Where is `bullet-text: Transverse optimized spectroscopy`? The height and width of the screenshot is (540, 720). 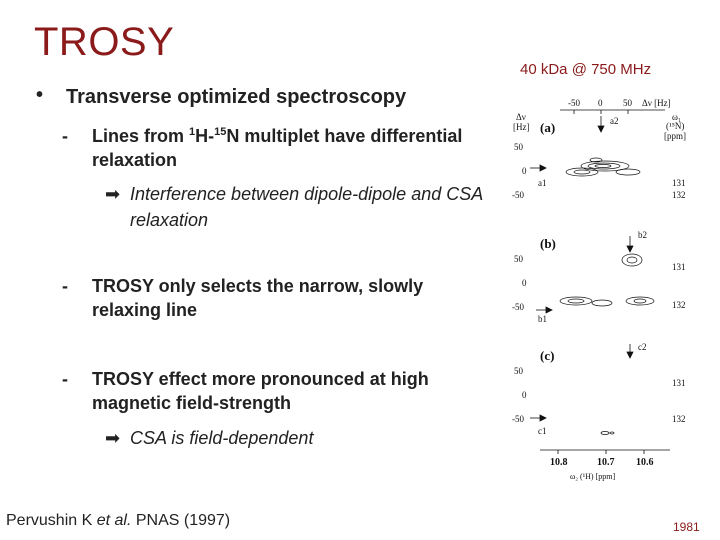
bullet-text: Transverse optimized spectroscopy is located at coordinates (236, 97).